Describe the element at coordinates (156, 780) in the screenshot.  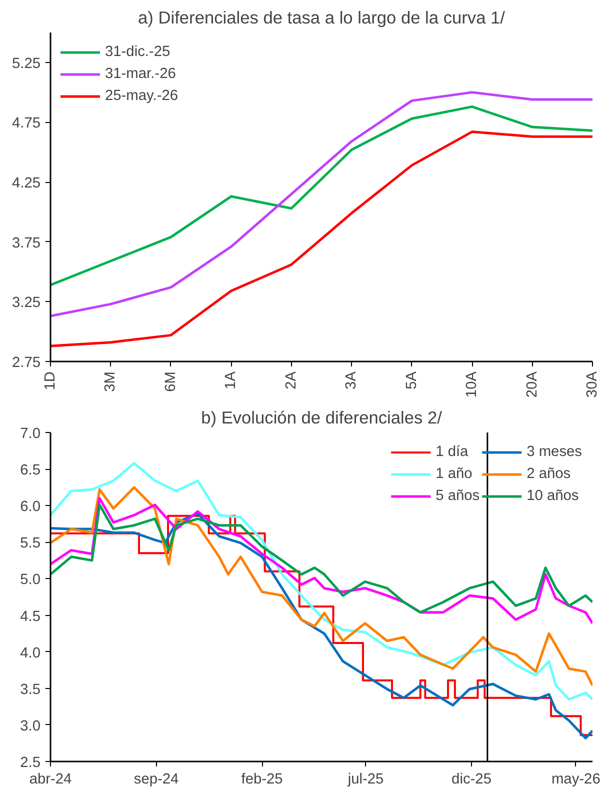
I see `x-tick-label: sep-24` at that location.